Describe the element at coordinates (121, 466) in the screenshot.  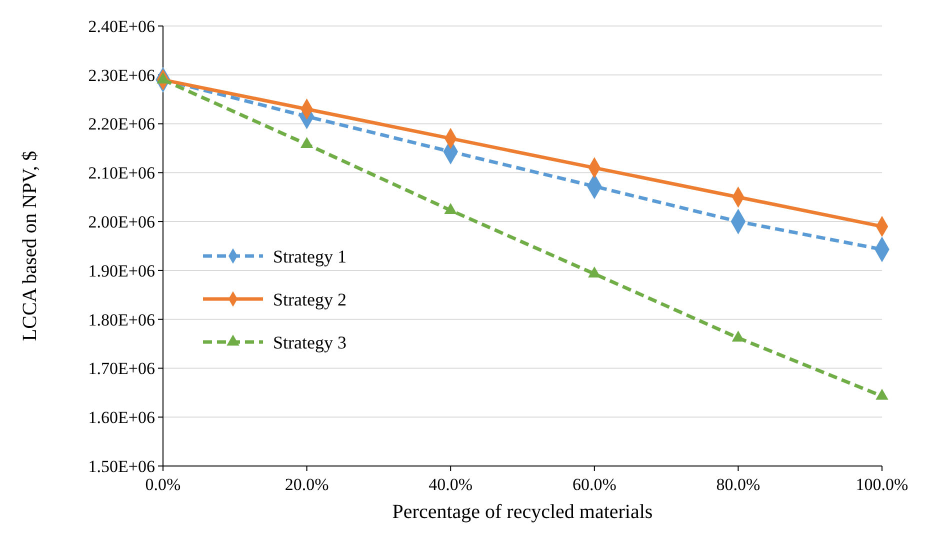
I see `y-tick-label: 1.50E+06` at that location.